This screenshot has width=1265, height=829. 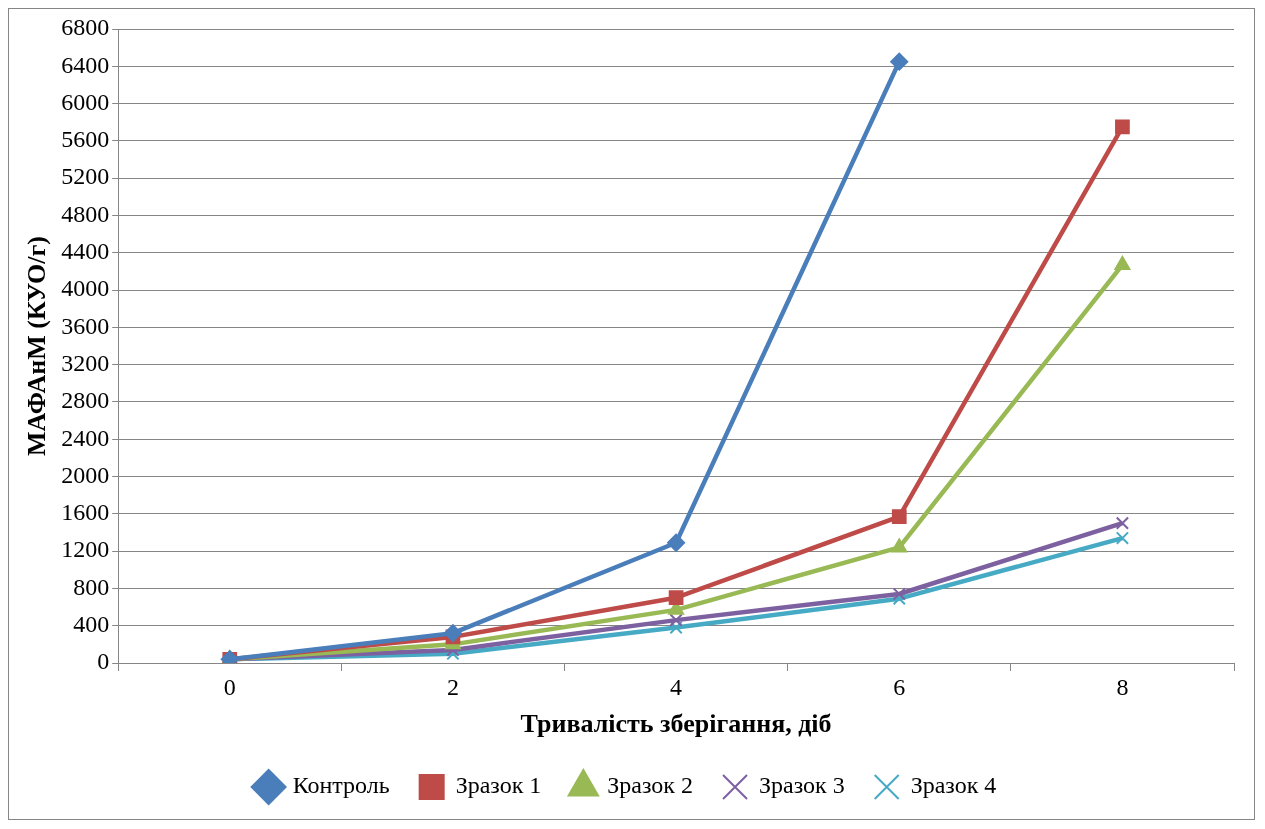 What do you see at coordinates (341, 785) in the screenshot?
I see `legend-label: Контроль` at bounding box center [341, 785].